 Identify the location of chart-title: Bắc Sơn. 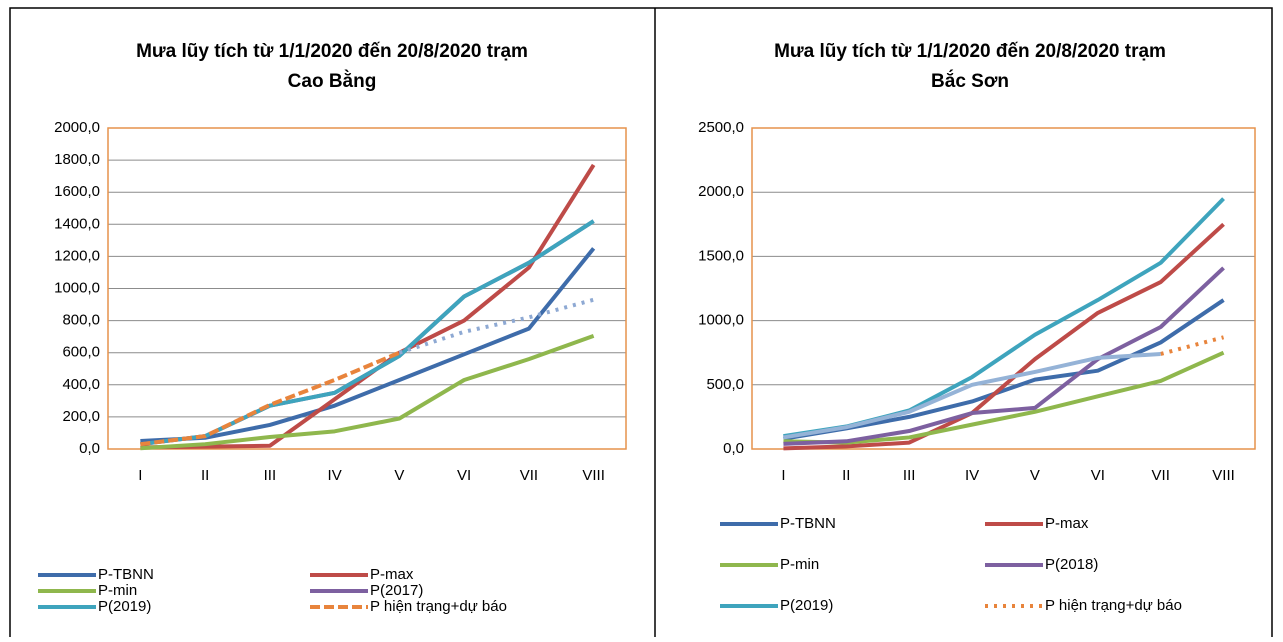
(970, 81).